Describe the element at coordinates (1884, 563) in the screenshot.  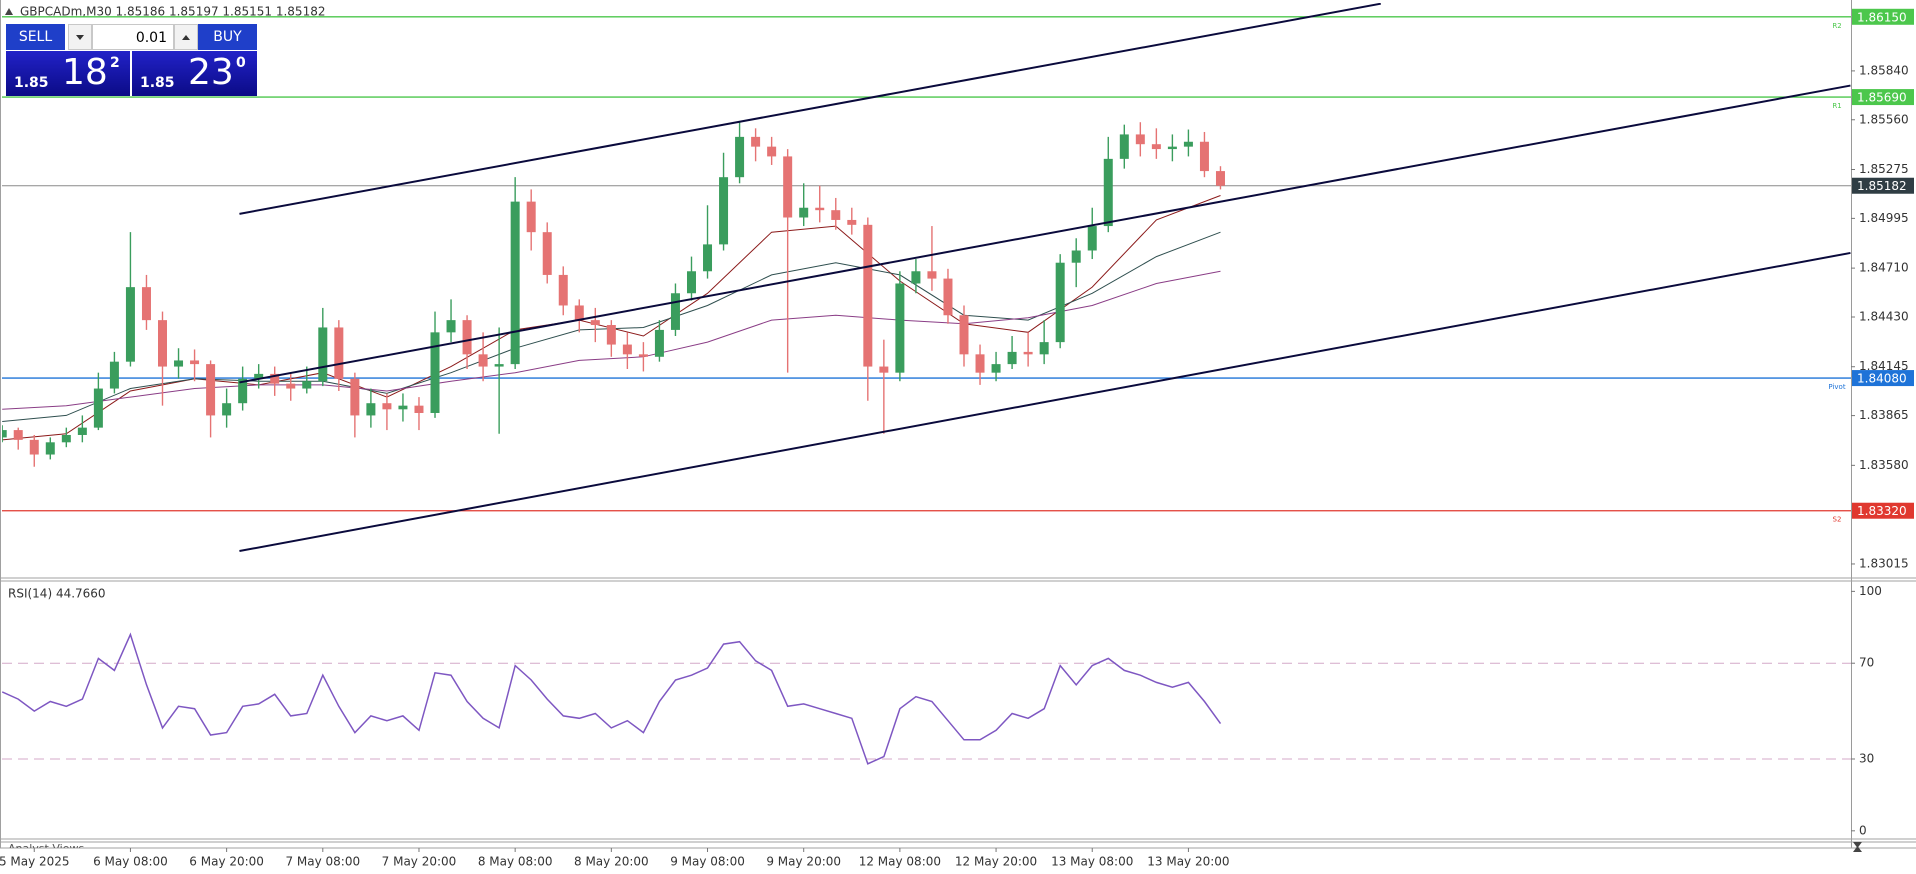
I see `y-tick-label: 1.83015` at that location.